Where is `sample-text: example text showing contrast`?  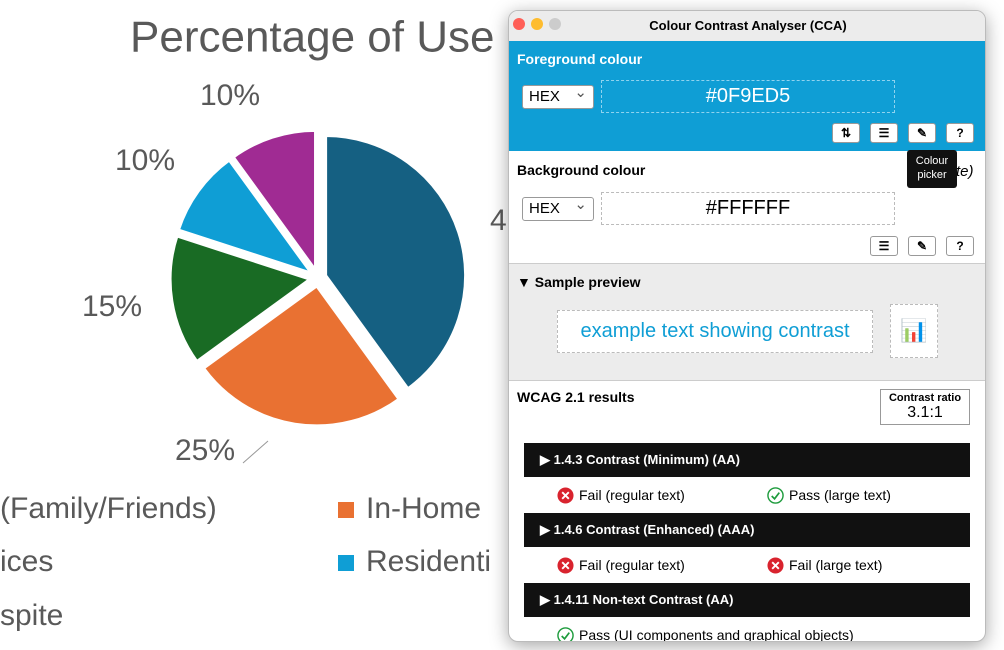
sample-text: example text showing contrast is located at coordinates (715, 331).